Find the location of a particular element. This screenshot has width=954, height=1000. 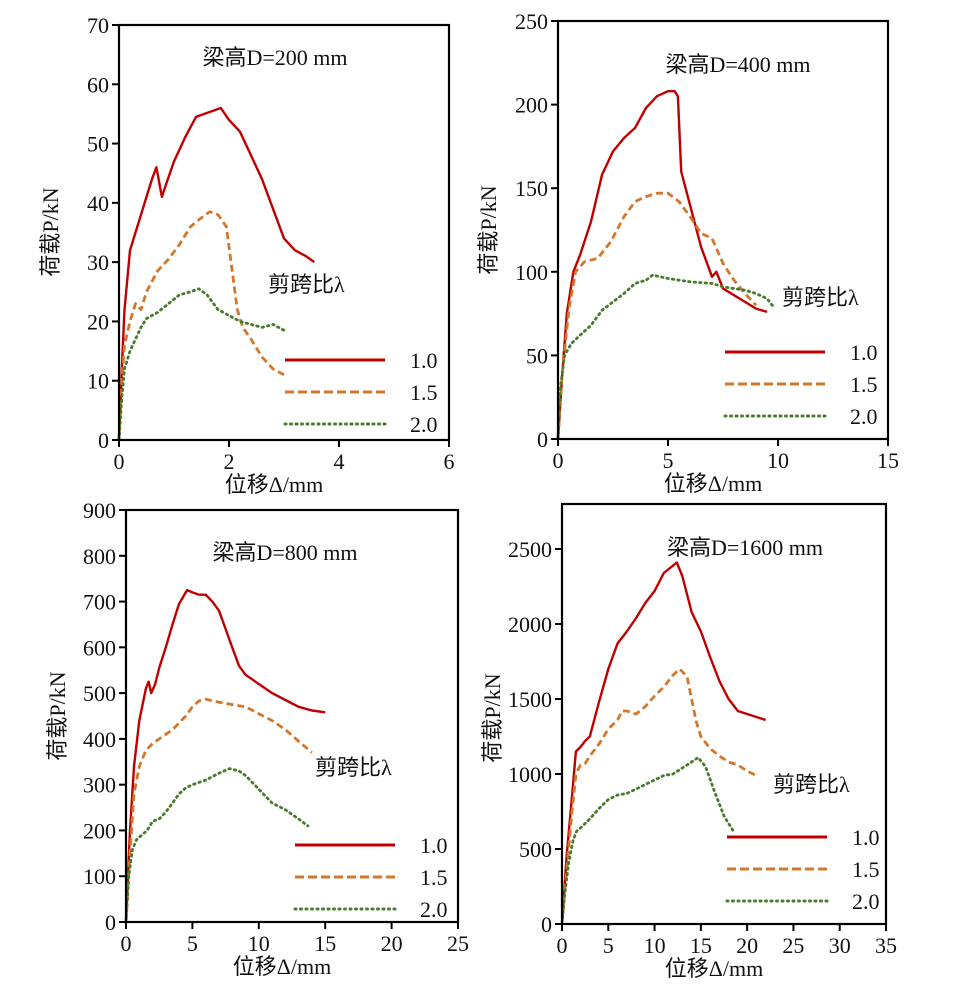

y-tick-label: 2500 is located at coordinates (530, 549).